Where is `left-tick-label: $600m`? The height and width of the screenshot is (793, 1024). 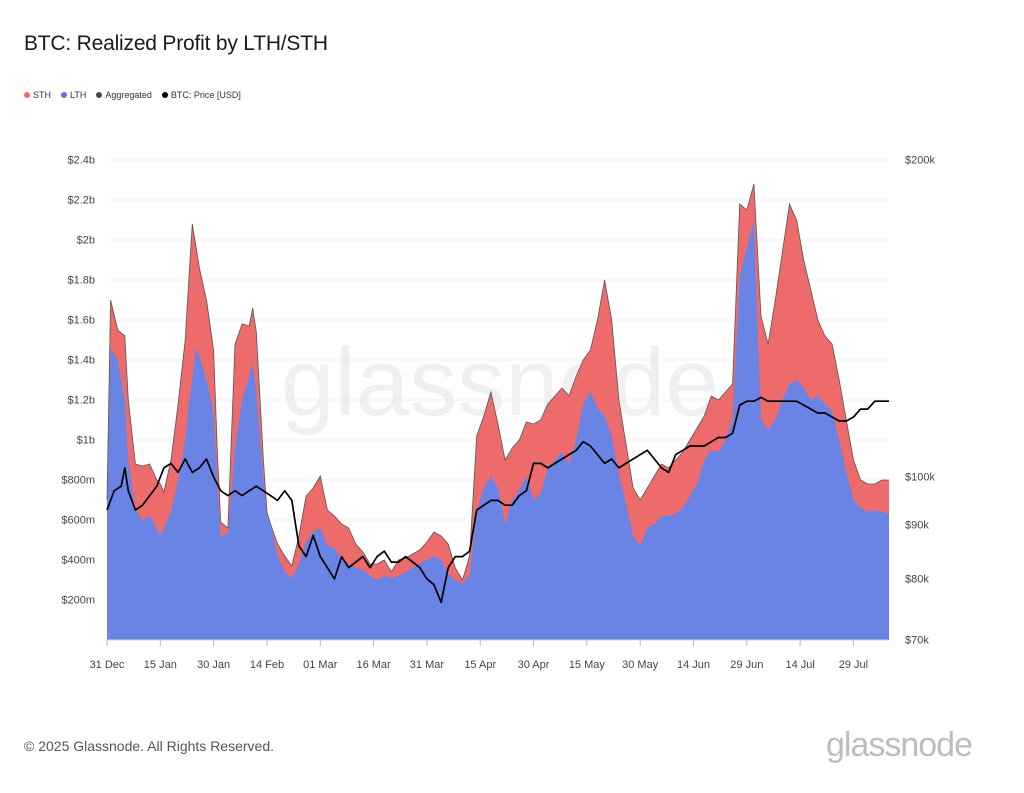
left-tick-label: $600m is located at coordinates (78, 521).